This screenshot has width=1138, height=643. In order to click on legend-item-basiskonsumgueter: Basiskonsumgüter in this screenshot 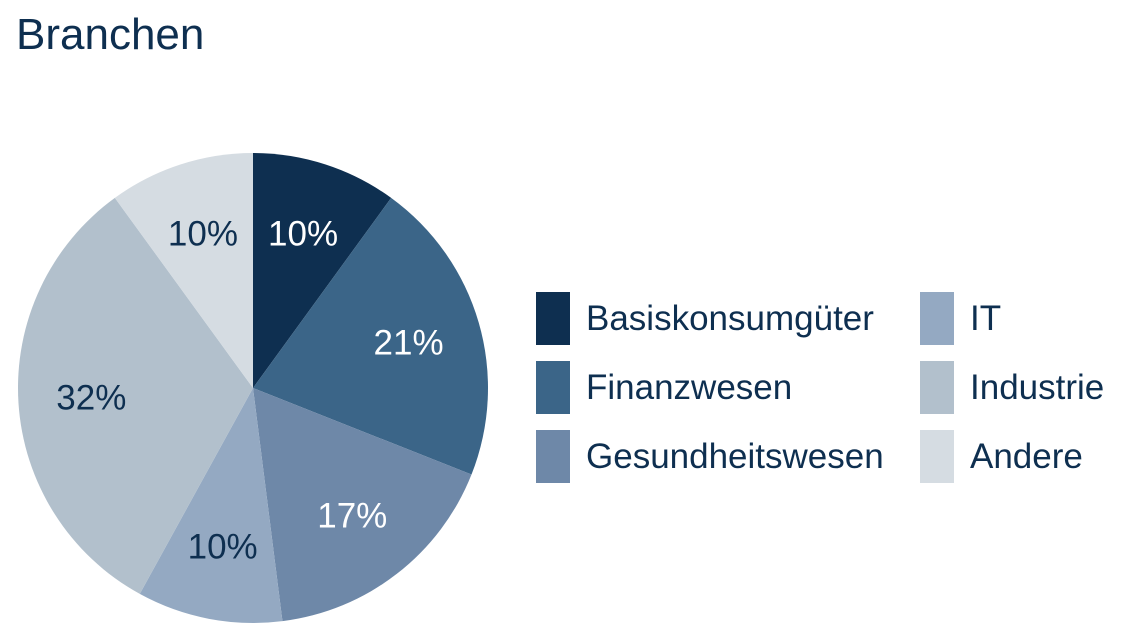, I will do `click(728, 318)`.